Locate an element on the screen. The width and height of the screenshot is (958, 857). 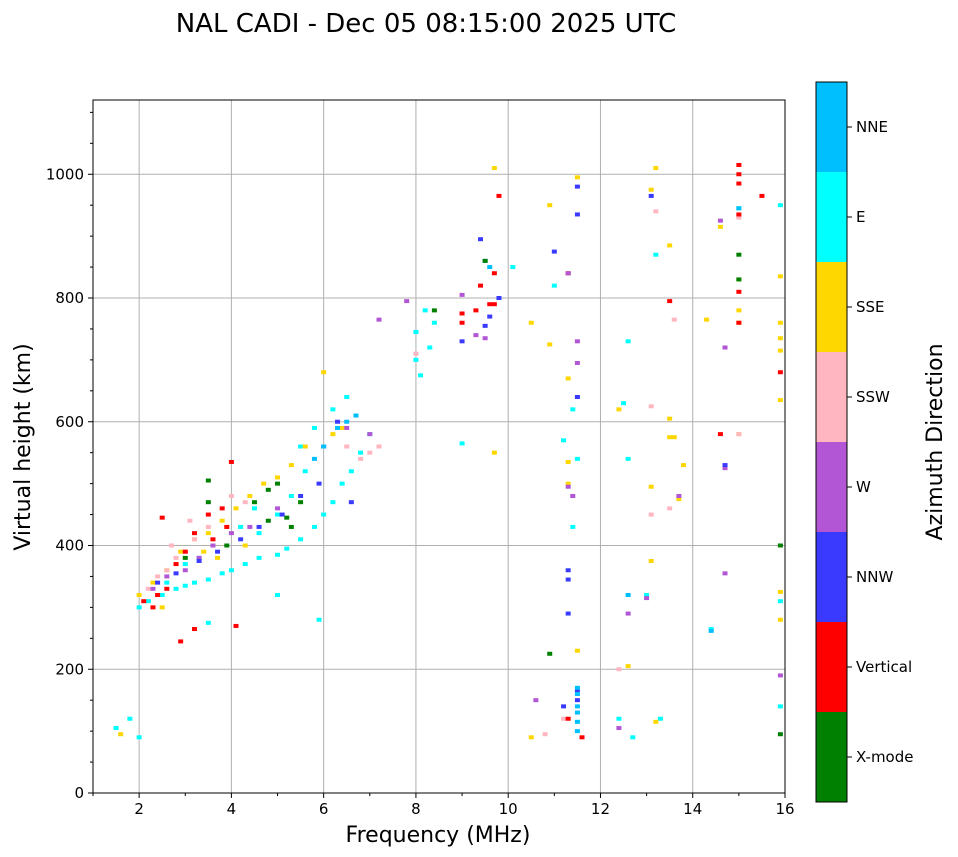
x-tick-label: 8 is located at coordinates (416, 809).